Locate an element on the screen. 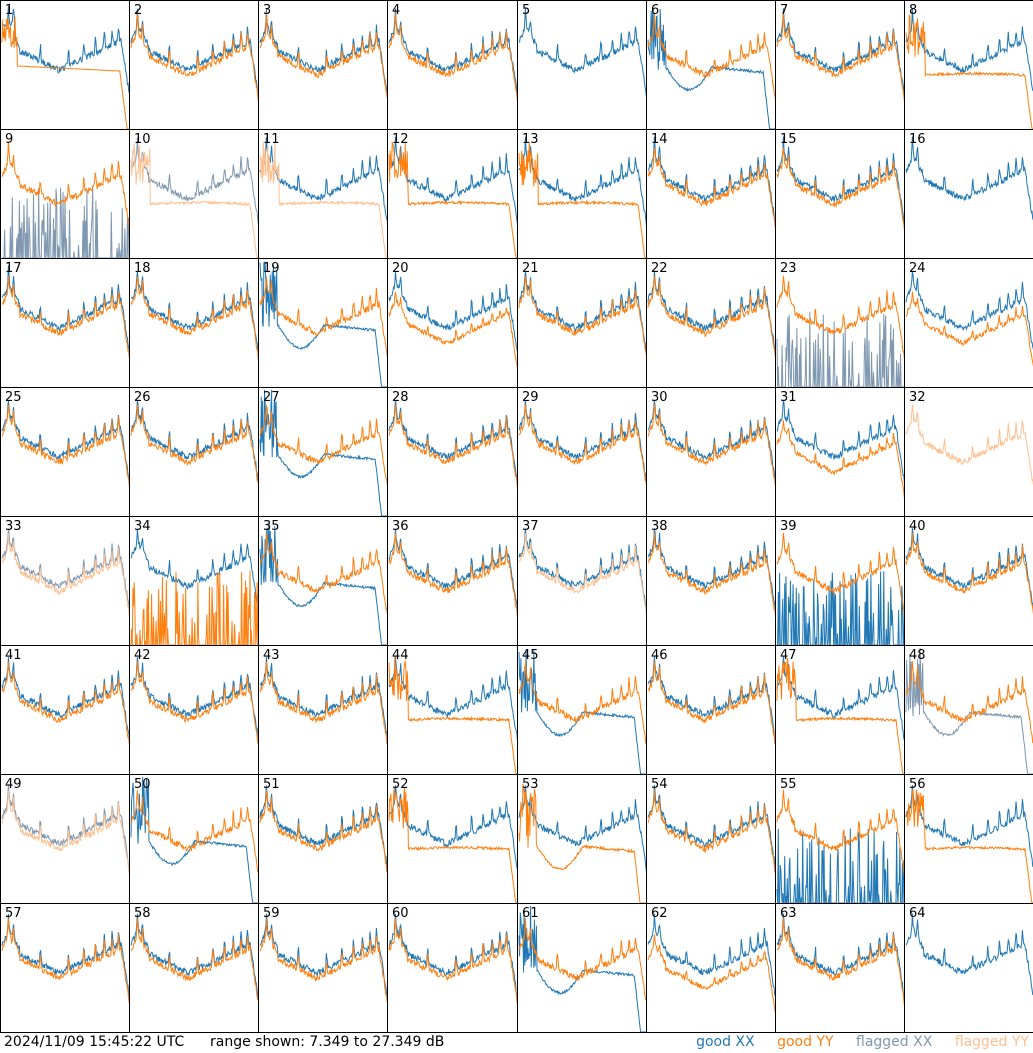 The image size is (1033, 1053). panel-label-23: 23 is located at coordinates (788, 268).